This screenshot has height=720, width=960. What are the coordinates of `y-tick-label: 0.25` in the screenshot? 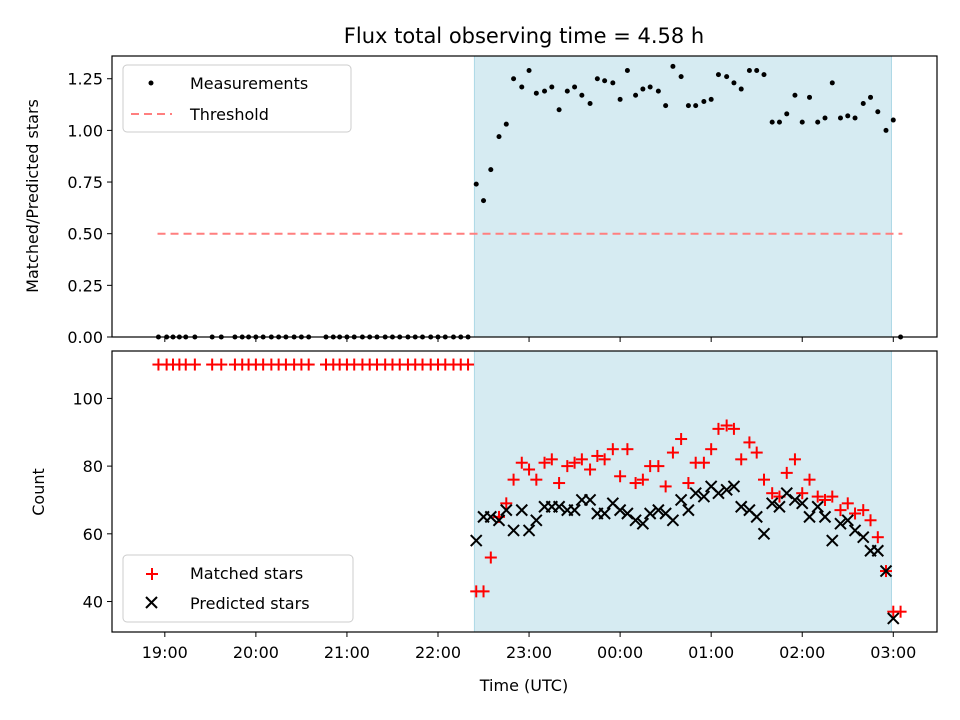 It's located at (85, 285).